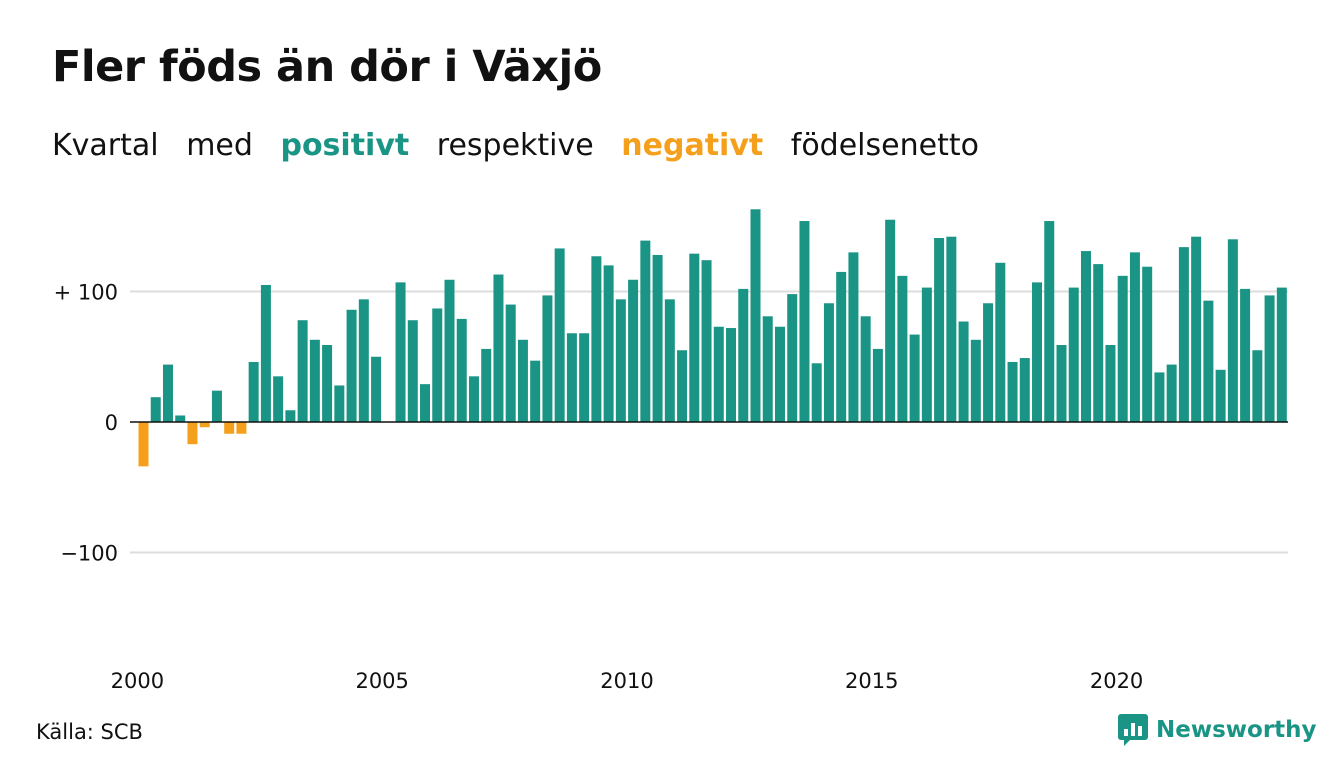 The width and height of the screenshot is (1340, 780). What do you see at coordinates (111, 423) in the screenshot?
I see `y-tick-label: 0` at bounding box center [111, 423].